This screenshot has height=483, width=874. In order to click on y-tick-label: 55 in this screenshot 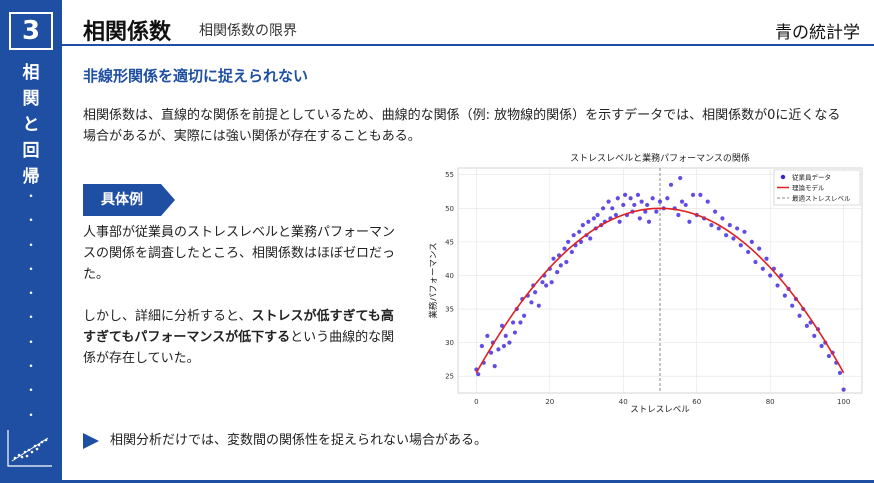, I will do `click(449, 175)`.